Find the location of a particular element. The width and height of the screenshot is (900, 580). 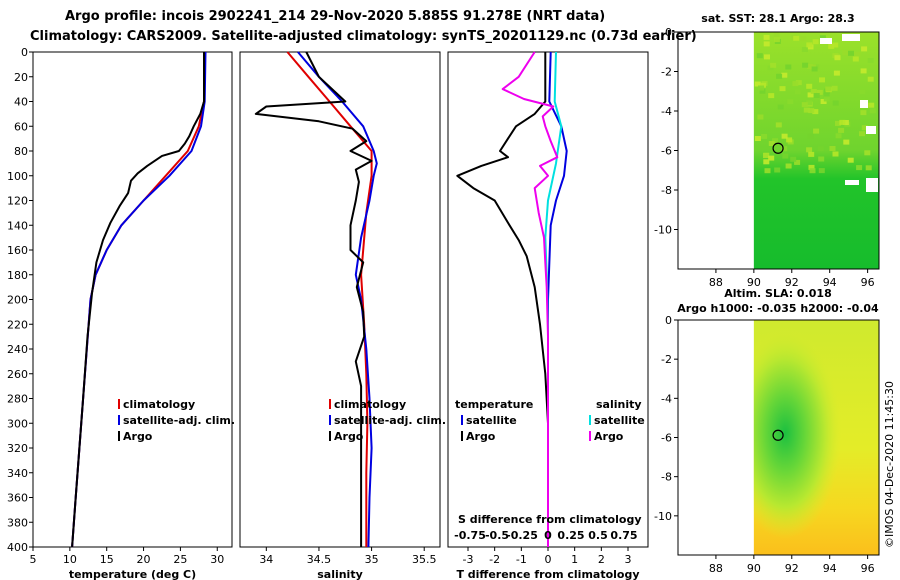

sla-map-anomaly-field is located at coordinates (816, 437).